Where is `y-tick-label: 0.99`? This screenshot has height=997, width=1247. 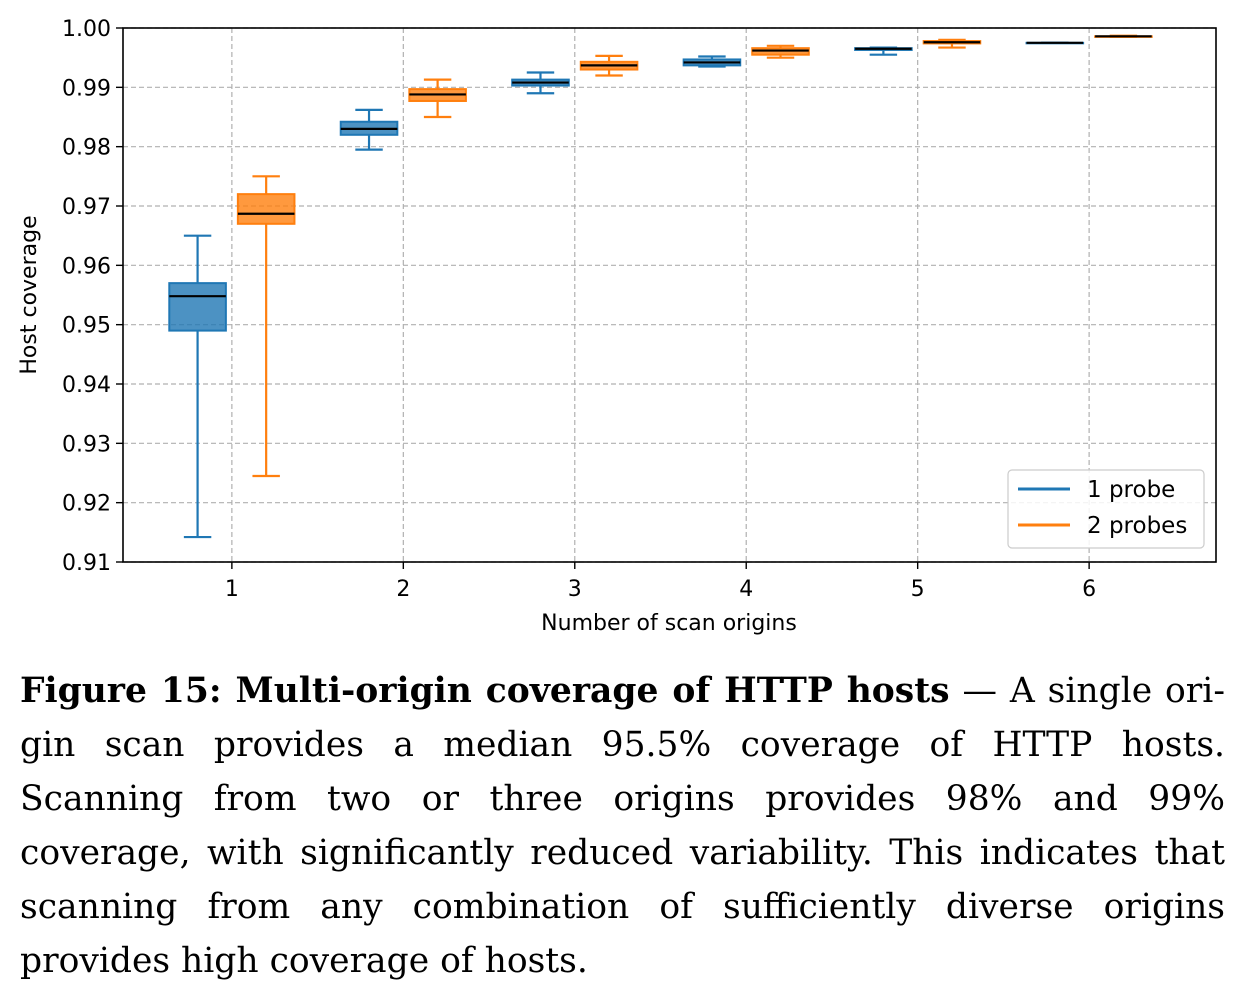 y-tick-label: 0.99 is located at coordinates (86, 88).